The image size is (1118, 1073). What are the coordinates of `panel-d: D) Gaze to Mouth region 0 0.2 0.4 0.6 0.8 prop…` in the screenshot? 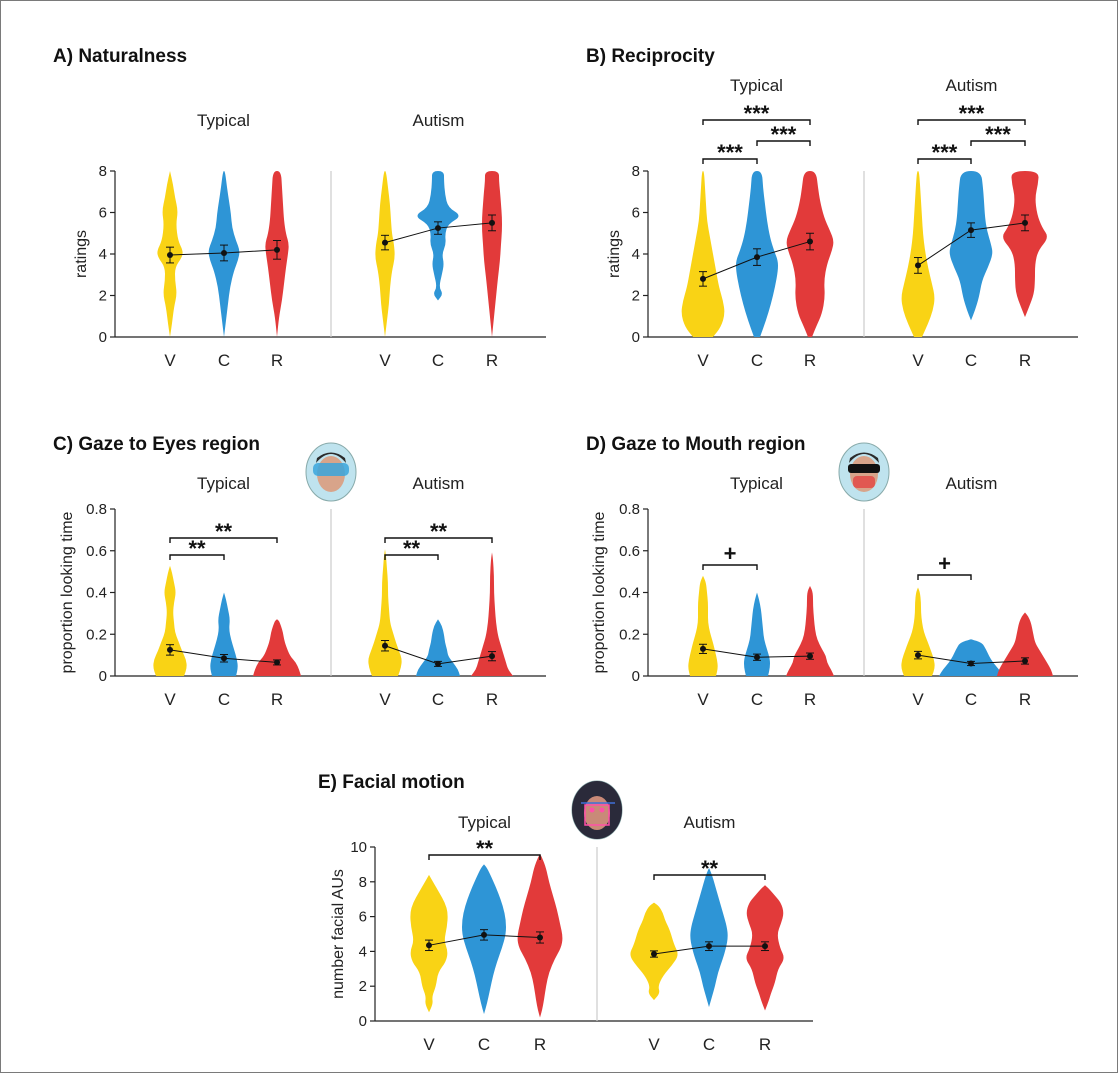 It's located at (832, 571).